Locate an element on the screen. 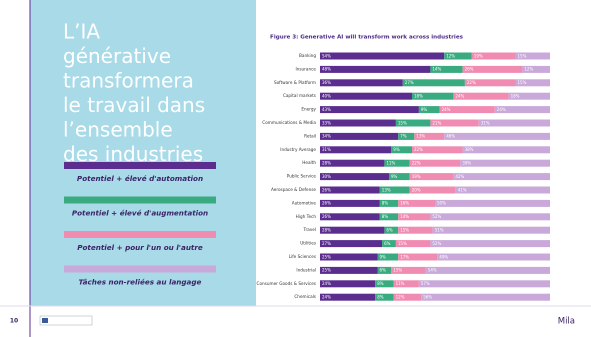 This screenshot has height=337, width=591. value-label: 49% is located at coordinates (443, 256).